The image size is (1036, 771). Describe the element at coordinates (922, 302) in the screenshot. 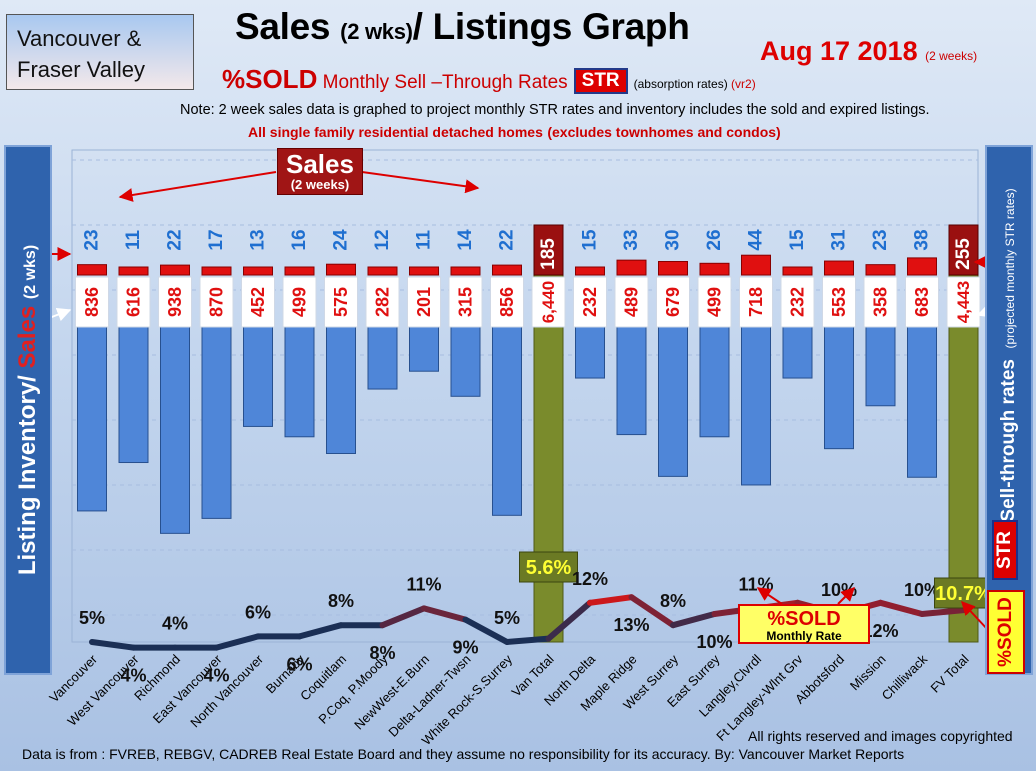

I see `inventory-value-label: 683` at that location.